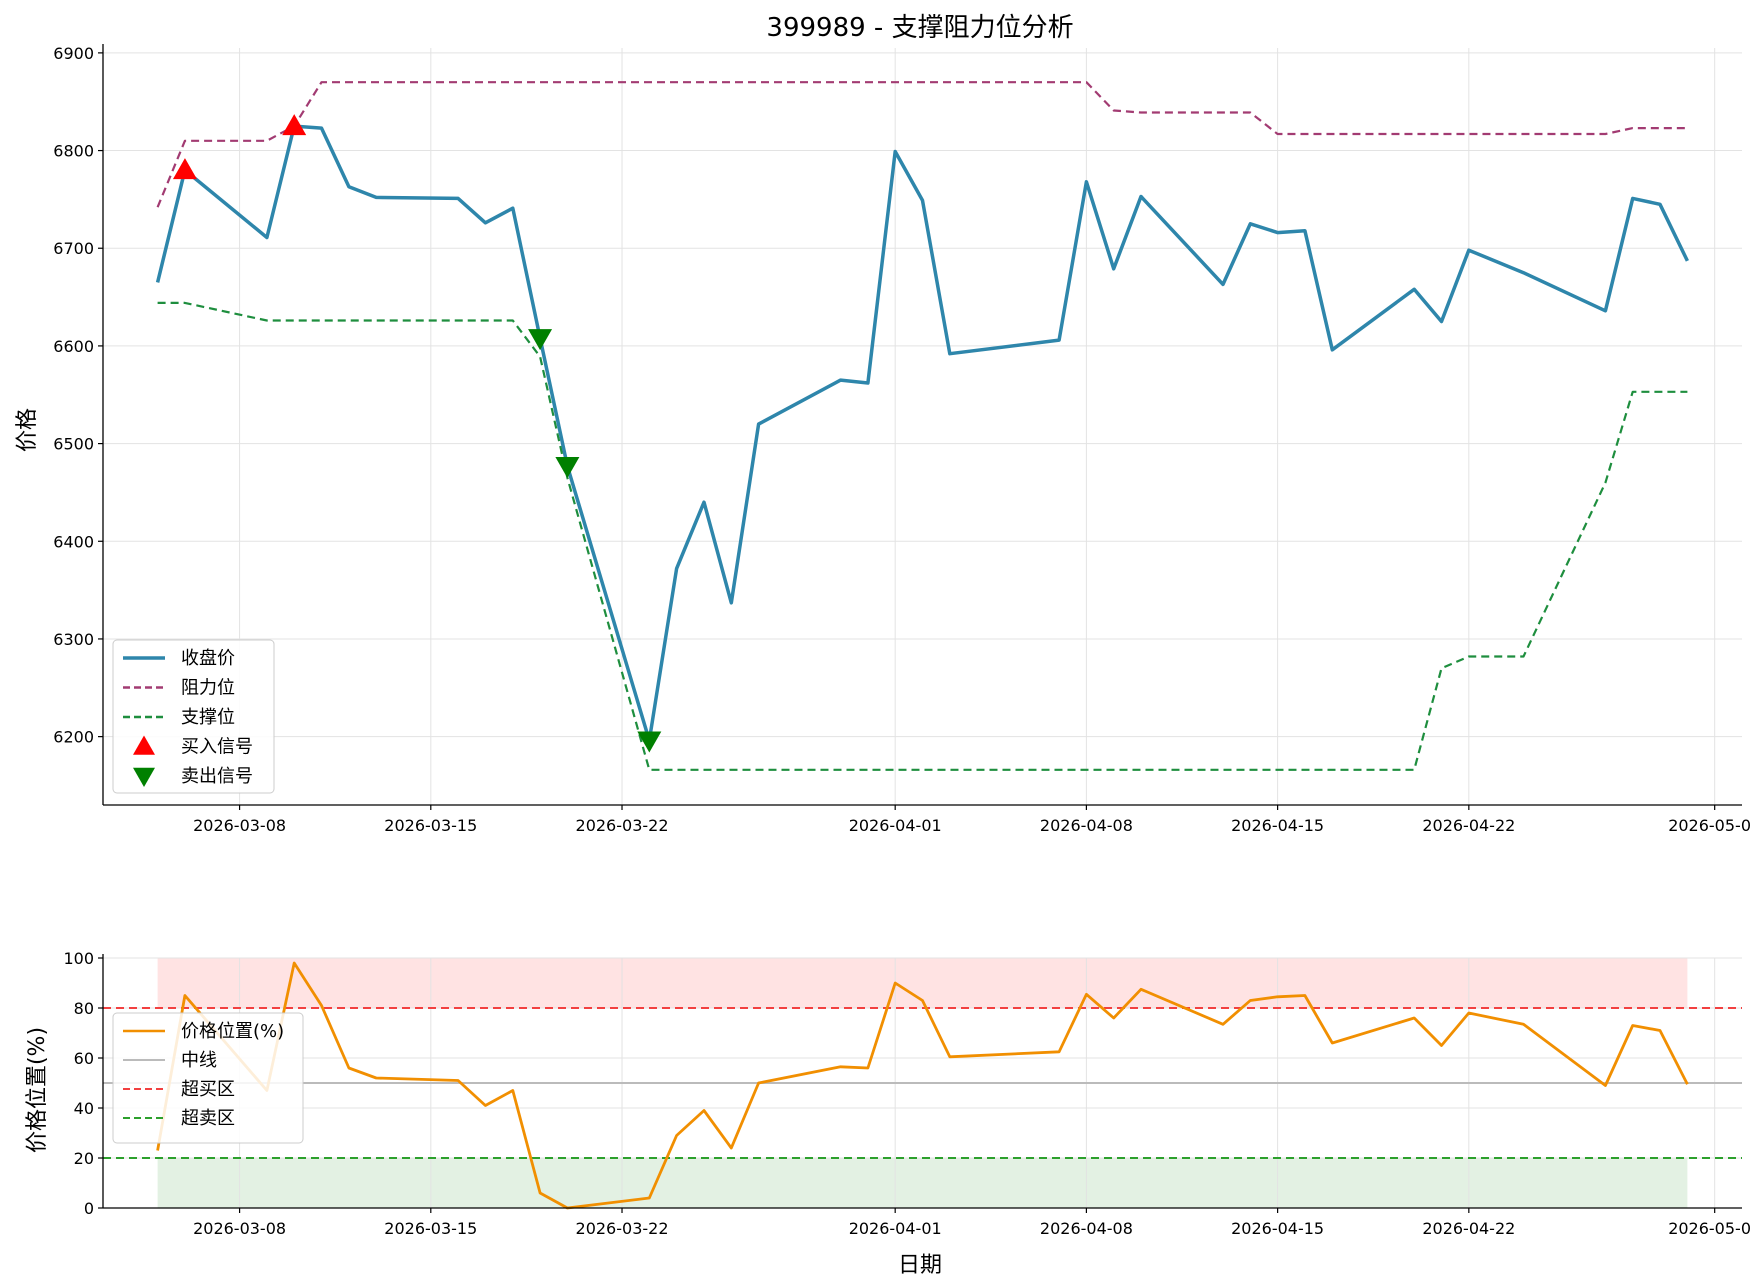 The height and width of the screenshot is (1288, 1750). What do you see at coordinates (622, 825) in the screenshot?
I see `price-x-tick-label-2: 2026-03-22` at bounding box center [622, 825].